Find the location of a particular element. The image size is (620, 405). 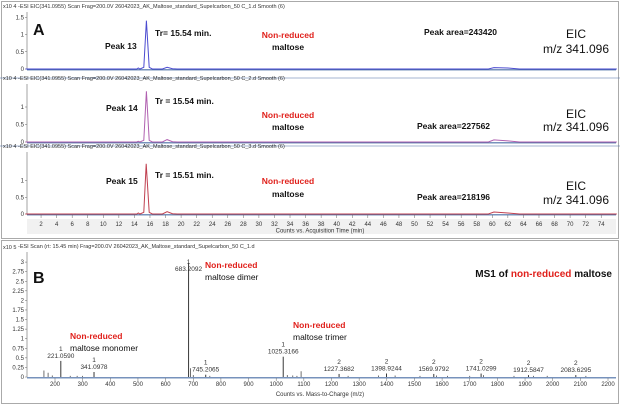

peak-label: Peak 14 is located at coordinates (122, 108).